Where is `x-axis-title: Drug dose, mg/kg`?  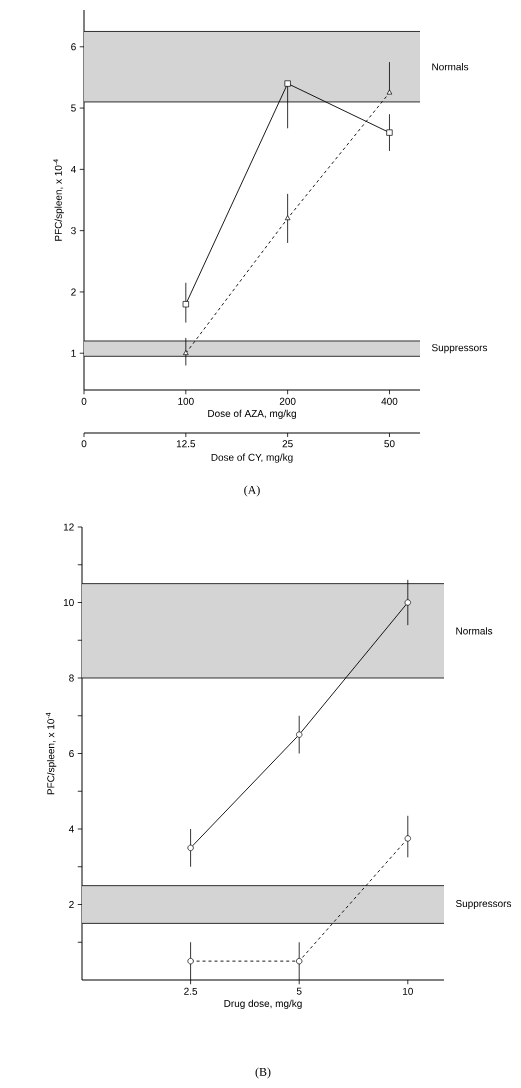 x-axis-title: Drug dose, mg/kg is located at coordinates (263, 1004).